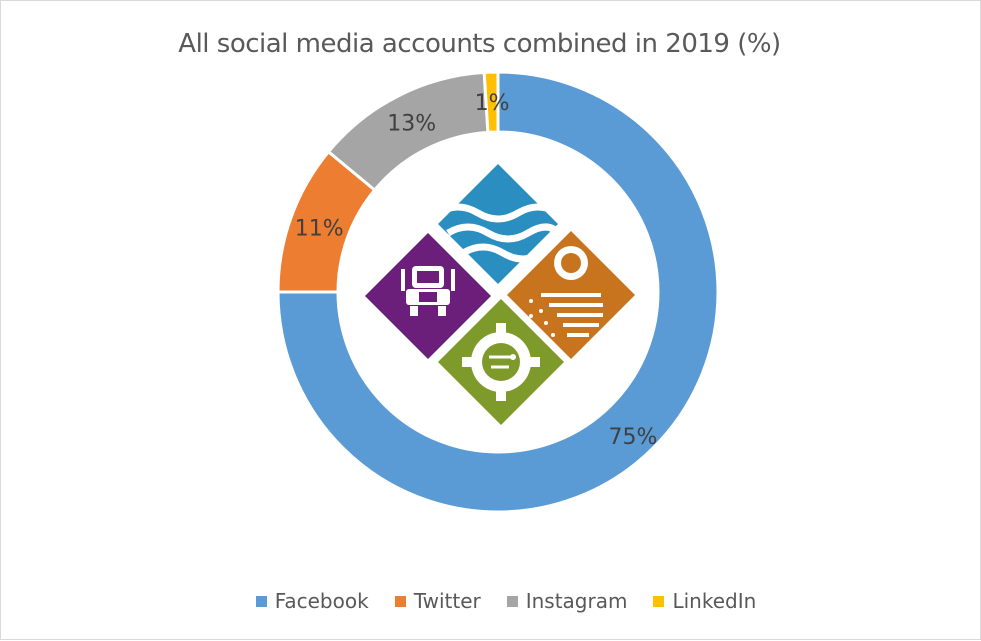 This screenshot has height=641, width=981. Describe the element at coordinates (571, 295) in the screenshot. I see `mexico-usa-flag-icon` at that location.